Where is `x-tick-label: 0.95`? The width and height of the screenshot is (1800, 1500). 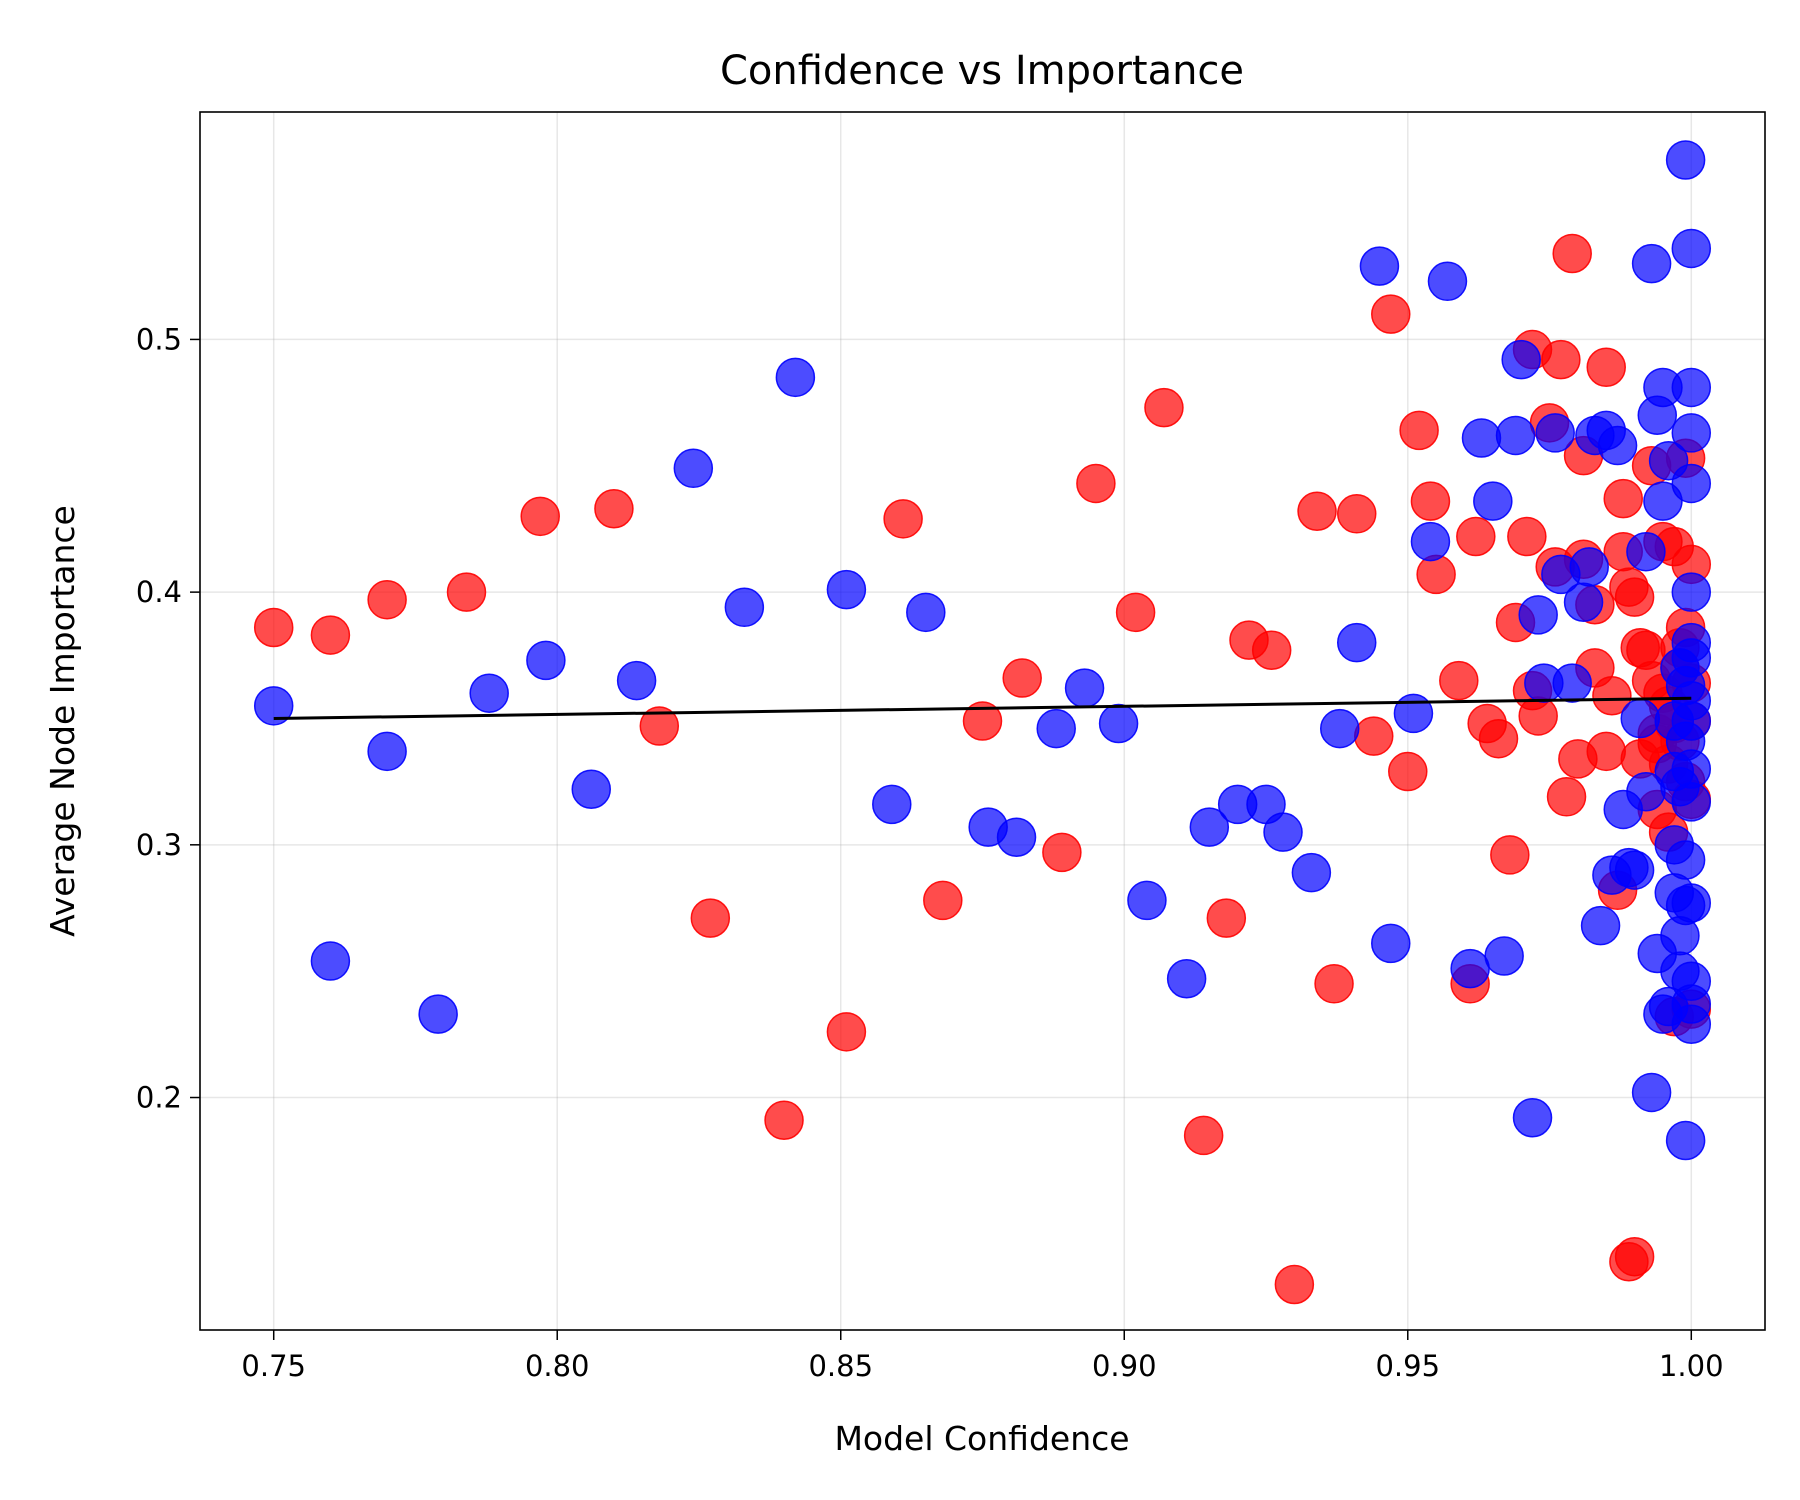 x-tick-label: 0.95 is located at coordinates (1407, 1366).